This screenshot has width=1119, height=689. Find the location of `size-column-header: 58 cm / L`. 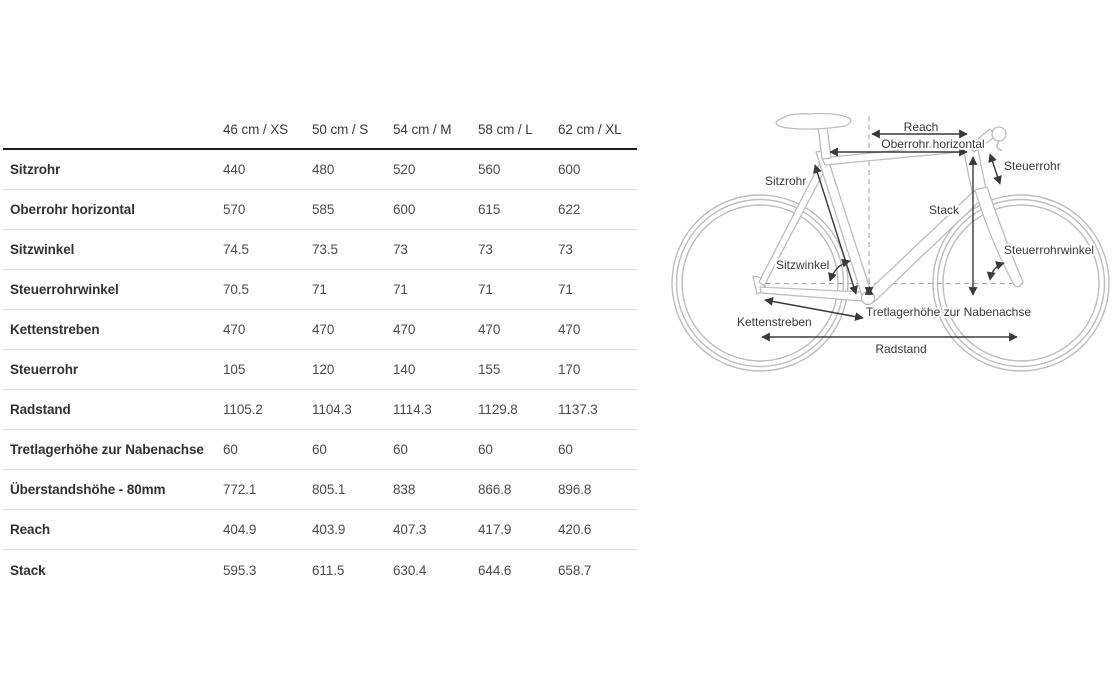

size-column-header: 58 cm / L is located at coordinates (505, 129).